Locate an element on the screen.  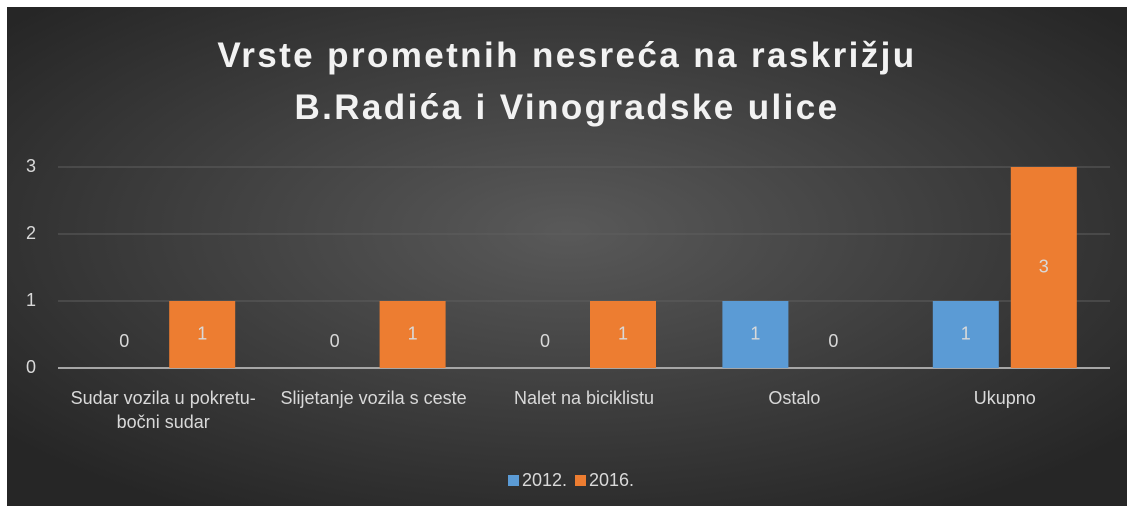
x-tick-label: Ostalo is located at coordinates (794, 398).